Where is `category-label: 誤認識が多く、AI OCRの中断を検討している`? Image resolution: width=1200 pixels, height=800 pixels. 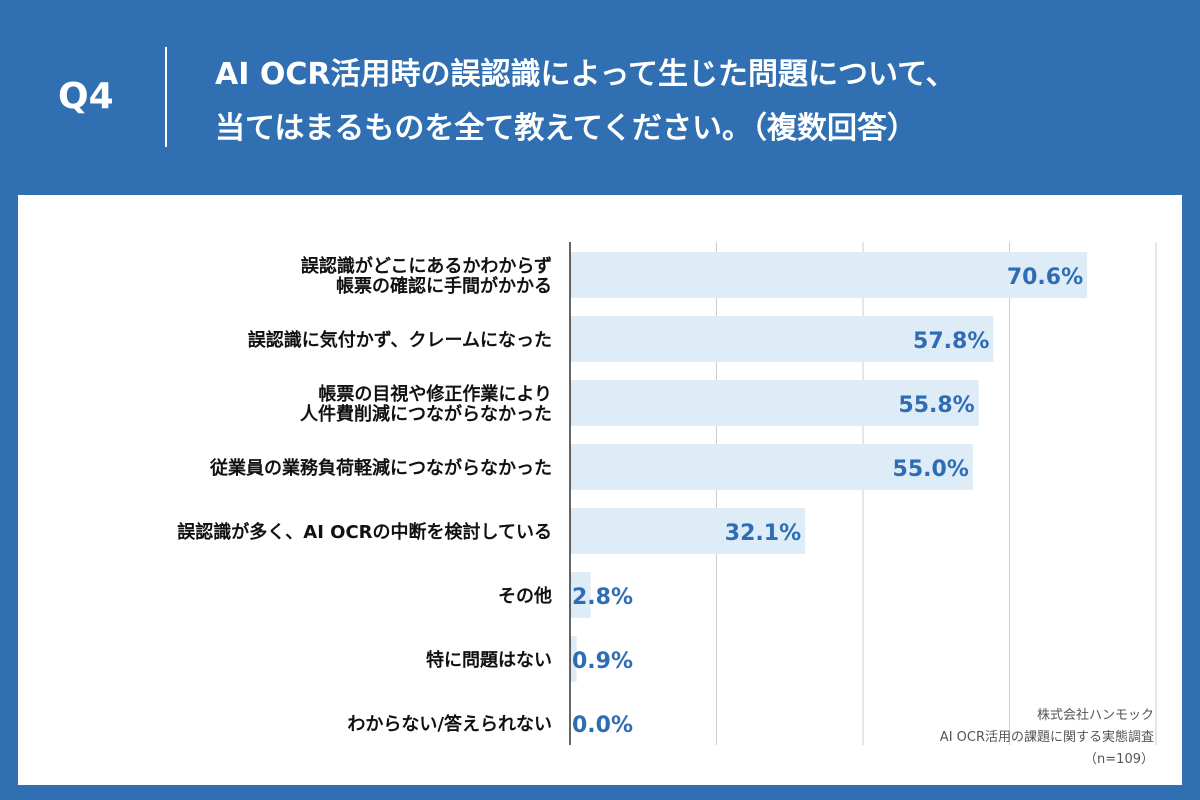 category-label: 誤認識が多く、AI OCRの中断を検討している is located at coordinates (364, 532).